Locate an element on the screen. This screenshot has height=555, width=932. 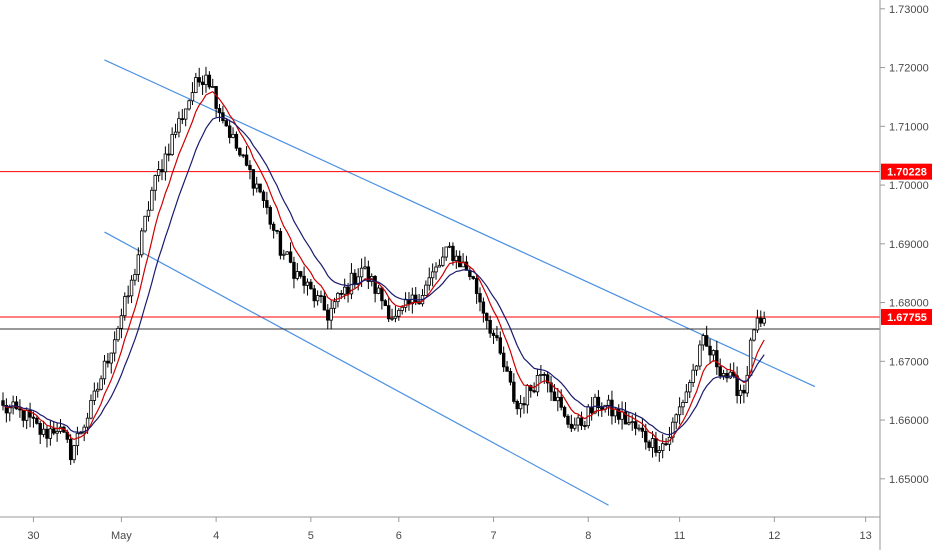
y-tick-label: 1.71000 is located at coordinates (909, 127).